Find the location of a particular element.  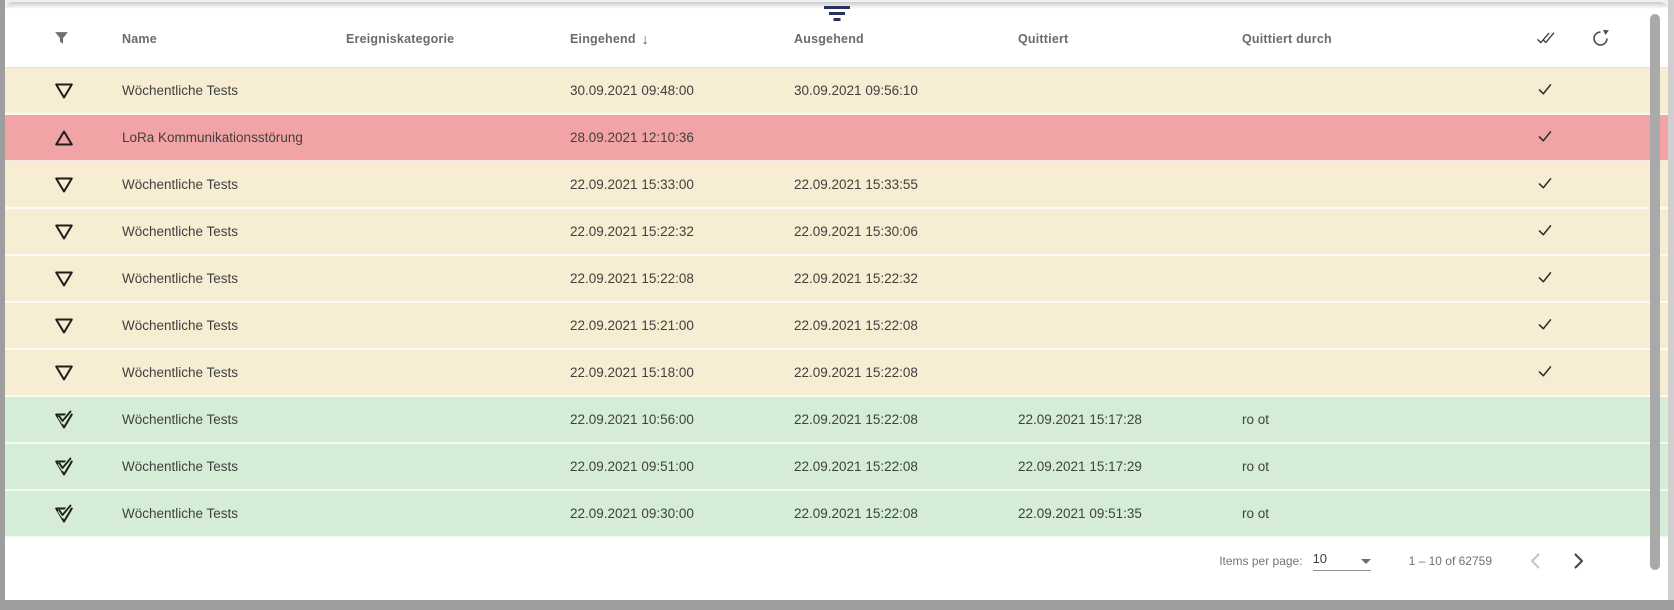

acknowledge-all-button is located at coordinates (1545, 39).